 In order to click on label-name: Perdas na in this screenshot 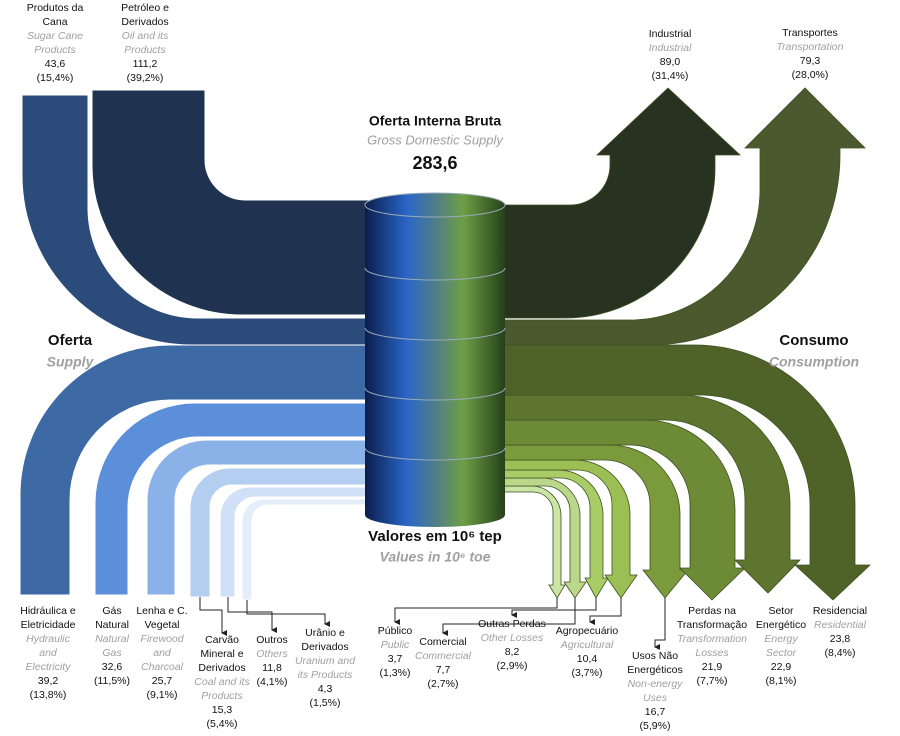, I will do `click(712, 611)`.